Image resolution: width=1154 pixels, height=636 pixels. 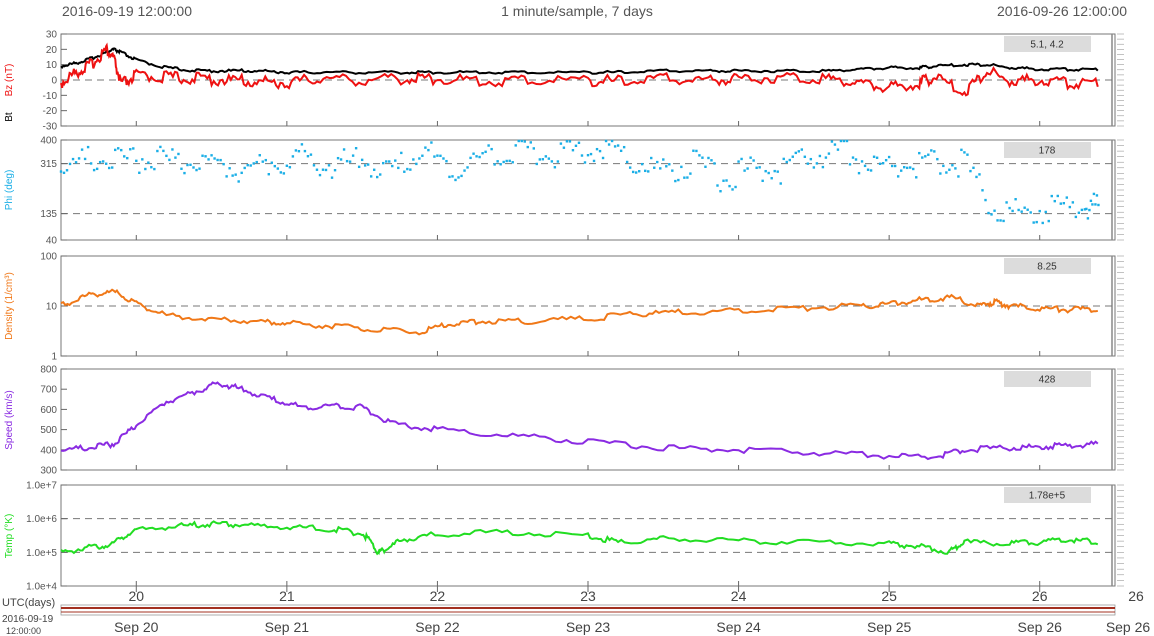 What do you see at coordinates (9, 80) in the screenshot?
I see `y-axis-label: Bz (nT)` at bounding box center [9, 80].